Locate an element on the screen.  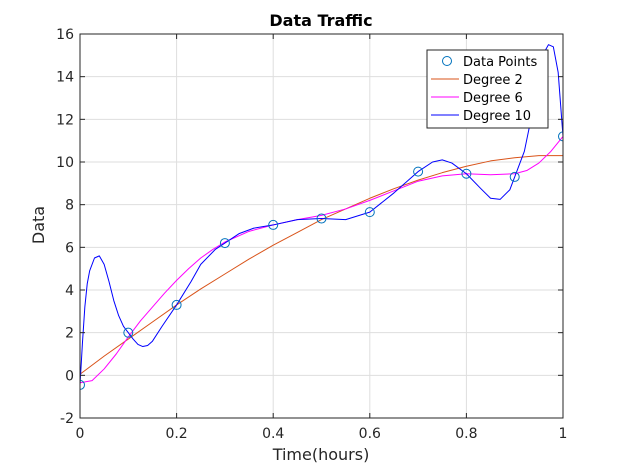
legend: Data Points Degree 2 Degree 6 Degree 10 is located at coordinates (487, 89).